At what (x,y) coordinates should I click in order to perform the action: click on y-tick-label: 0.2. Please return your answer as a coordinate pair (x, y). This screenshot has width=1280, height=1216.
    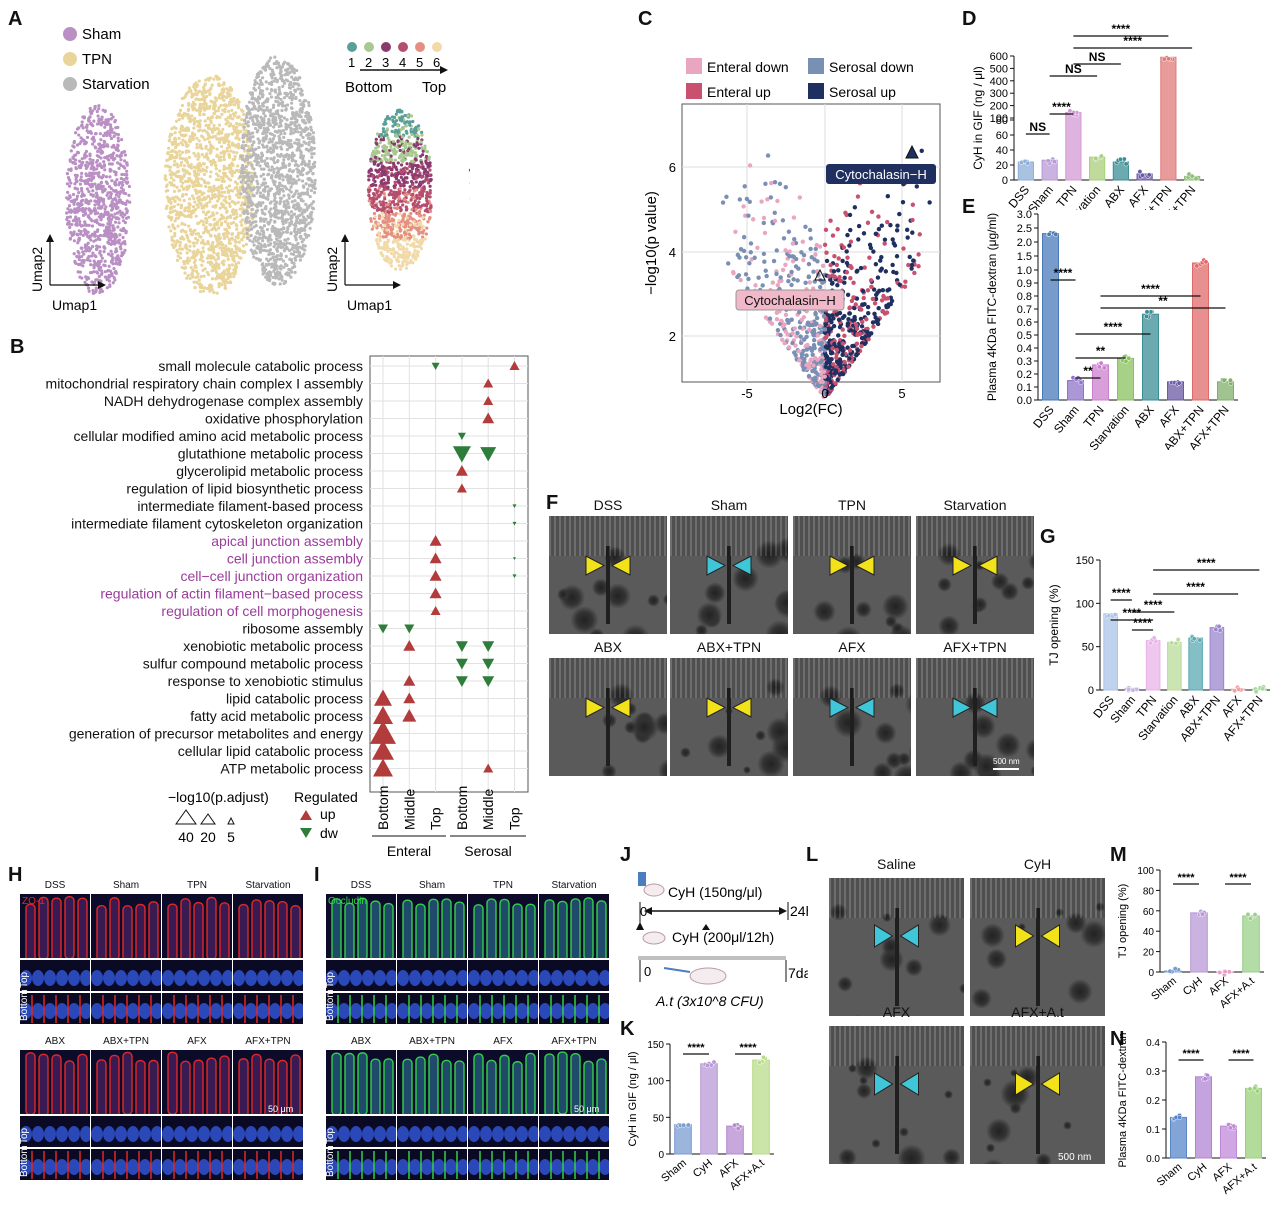
    Looking at the image, I should click on (1153, 1101).